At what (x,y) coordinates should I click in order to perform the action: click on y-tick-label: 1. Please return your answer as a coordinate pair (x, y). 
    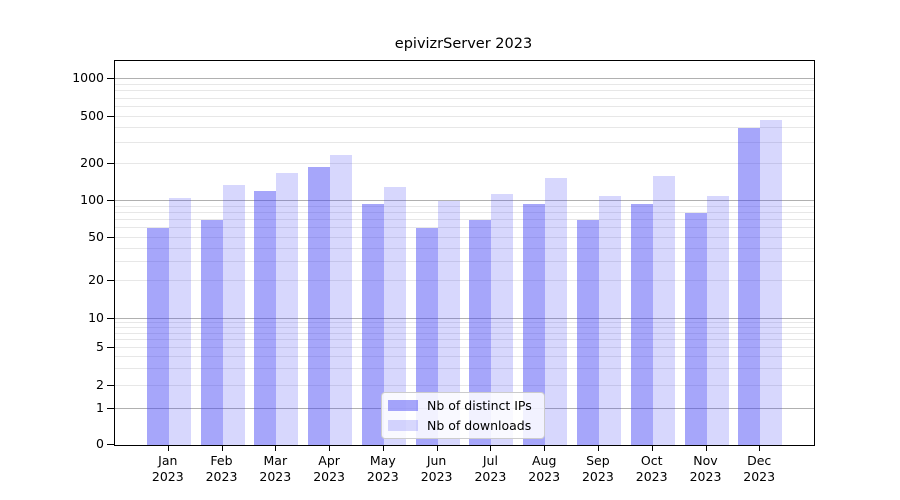
    Looking at the image, I should click on (100, 407).